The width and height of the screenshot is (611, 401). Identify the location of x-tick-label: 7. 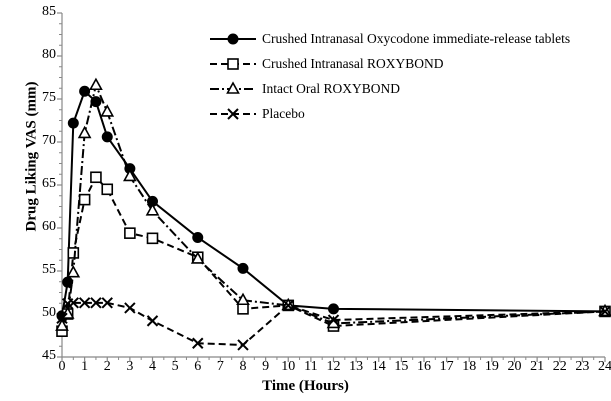
(220, 366).